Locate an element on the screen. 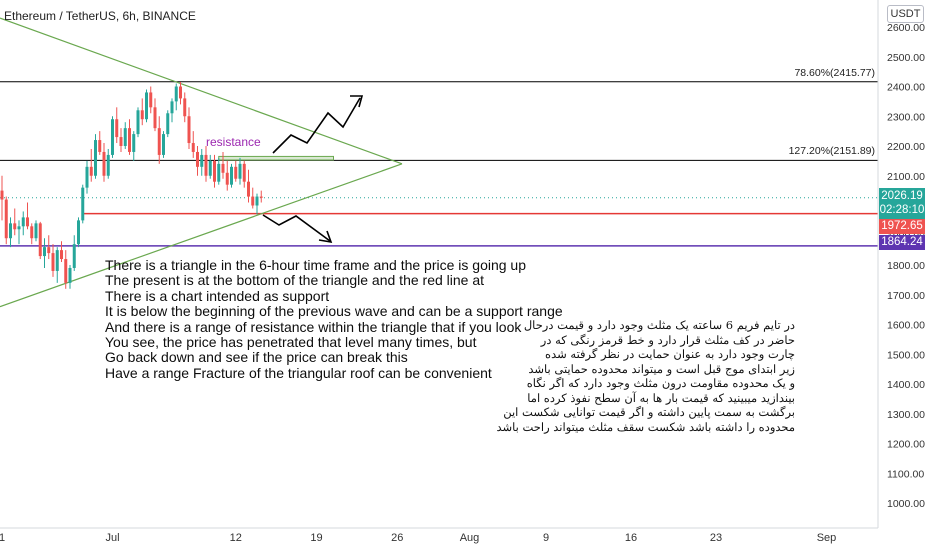  bullish-arrow-head is located at coordinates (357, 101).